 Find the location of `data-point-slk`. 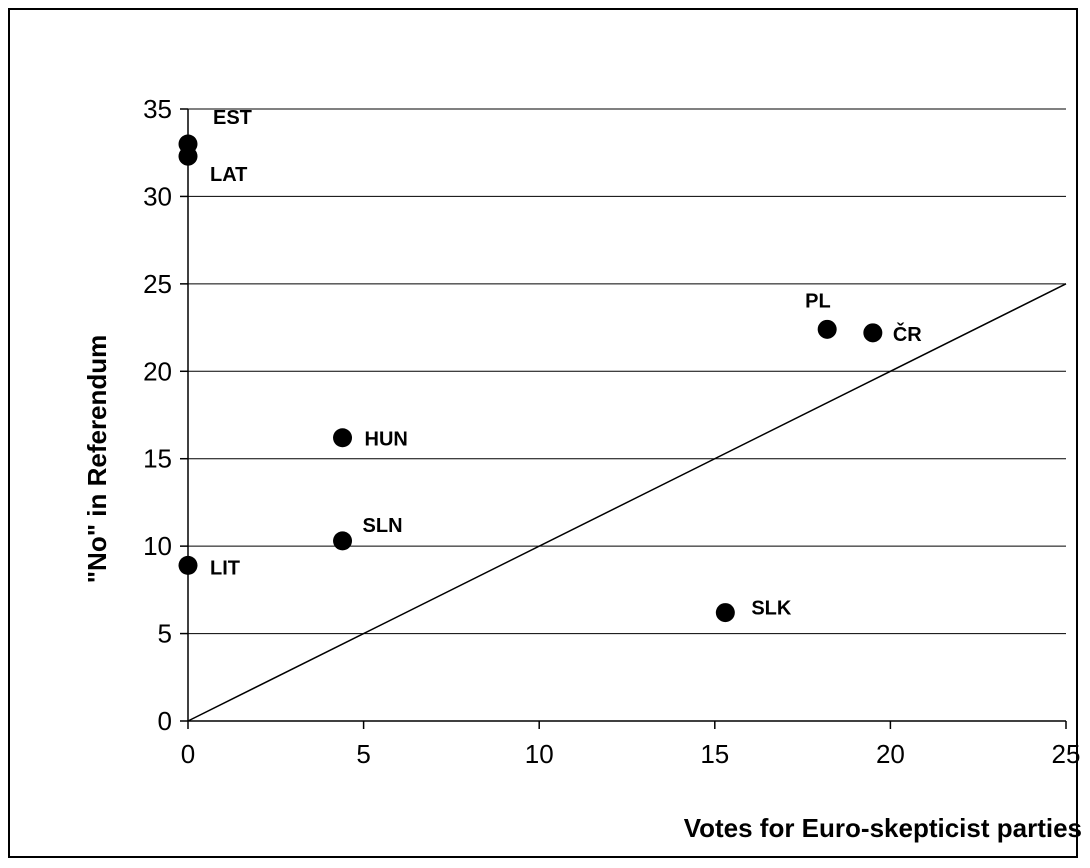

data-point-slk is located at coordinates (725, 613).